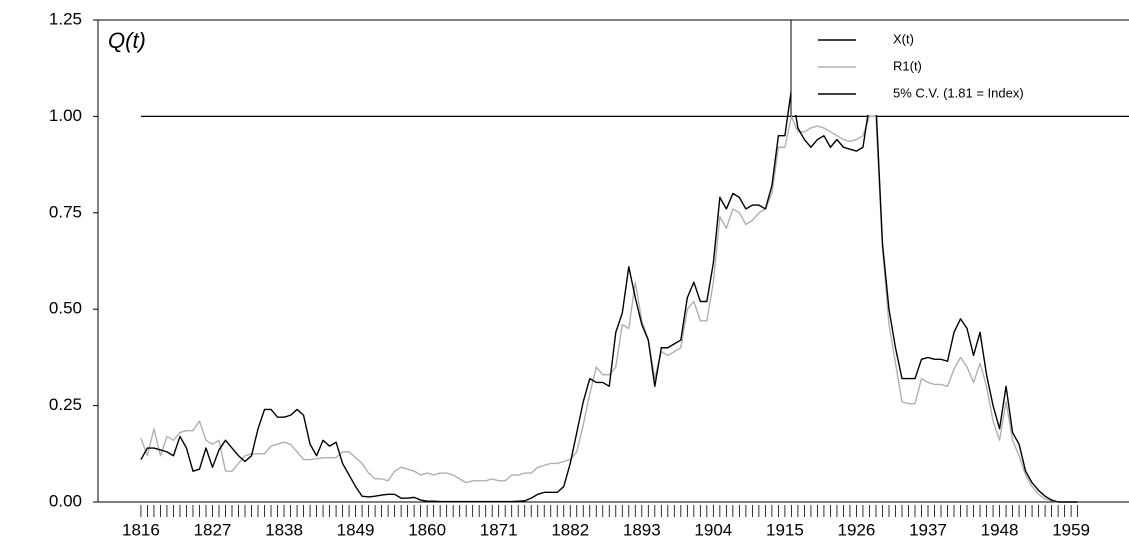  Describe the element at coordinates (65, 211) in the screenshot. I see `y-tick-label: 0.75` at that location.